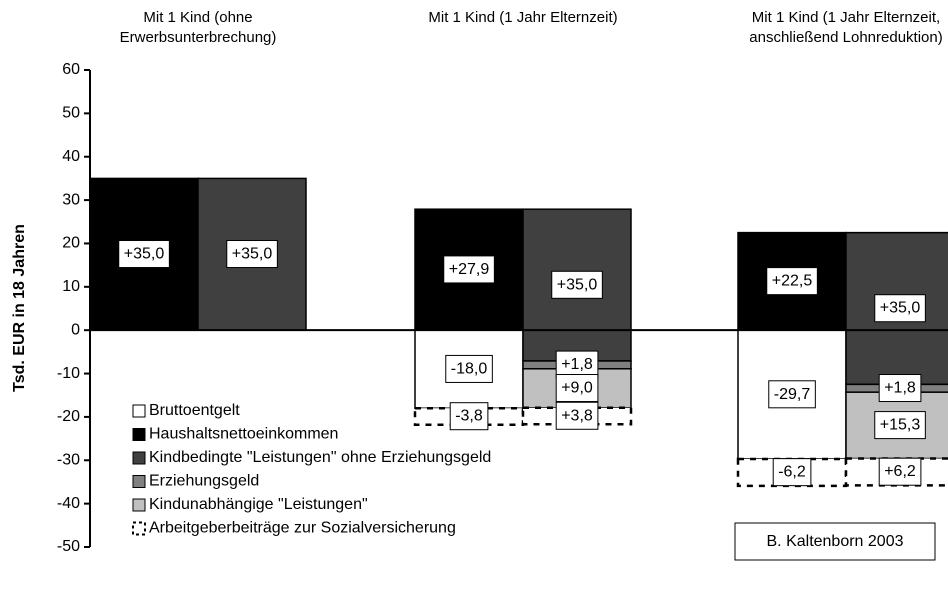 This screenshot has width=948, height=589. I want to click on value-label: -6,2, so click(792, 472).